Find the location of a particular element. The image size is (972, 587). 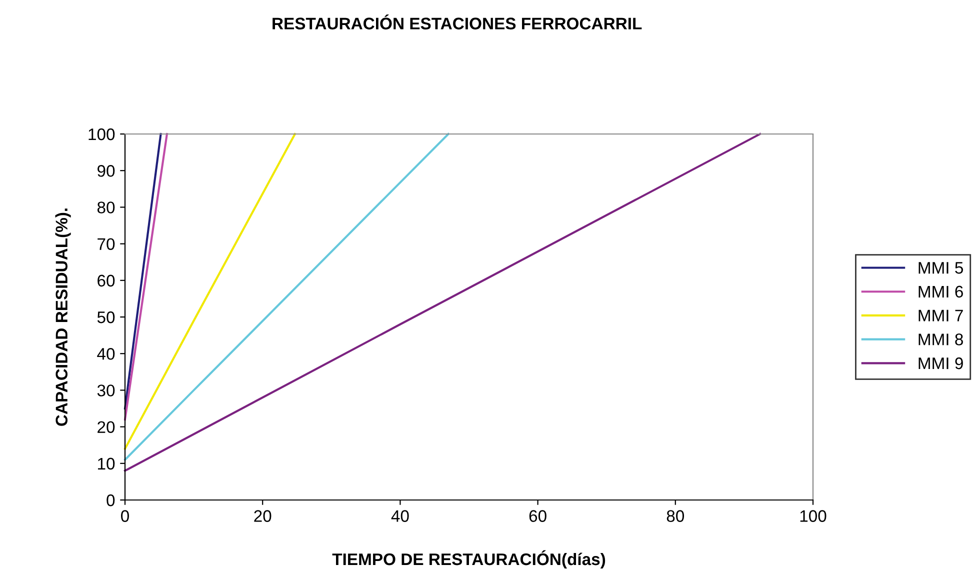

legend-label: MMI 5 is located at coordinates (940, 268).